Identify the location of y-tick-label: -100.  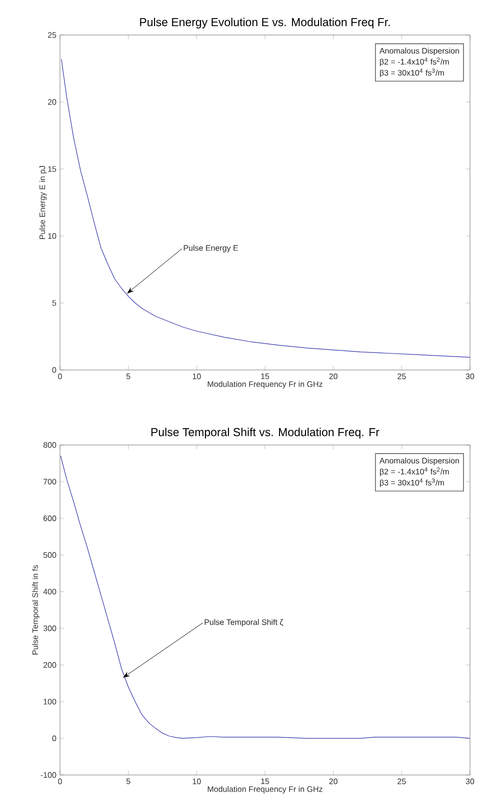
(48, 775).